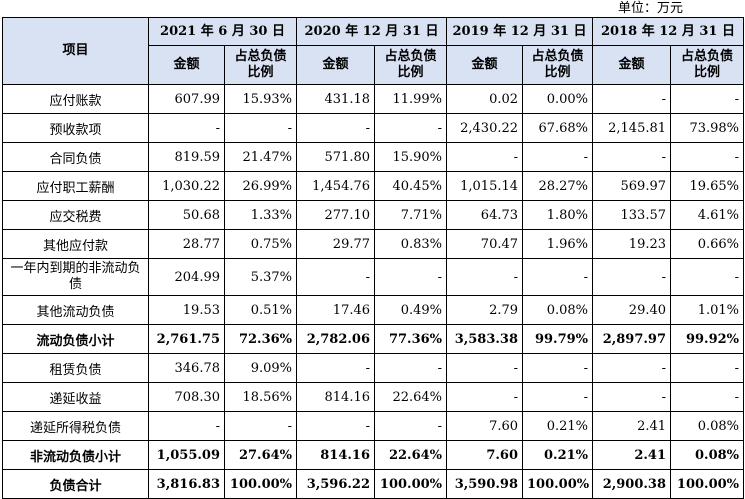 The image size is (745, 499). I want to click on cell: 0.49%, so click(411, 310).